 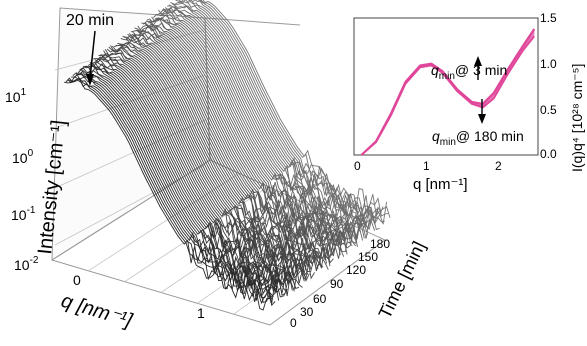 What do you see at coordinates (380, 244) in the screenshot?
I see `time-tick-label: 180` at bounding box center [380, 244].